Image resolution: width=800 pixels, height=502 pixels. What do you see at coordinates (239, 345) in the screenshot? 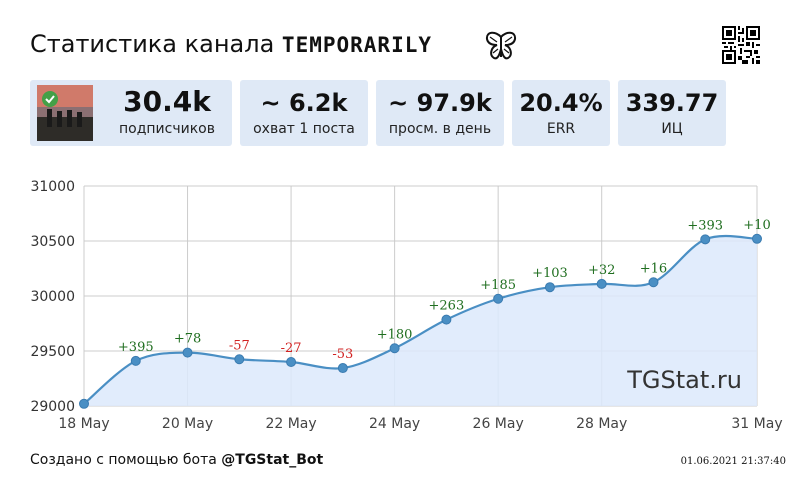
I see `data-label: -57` at bounding box center [239, 345].